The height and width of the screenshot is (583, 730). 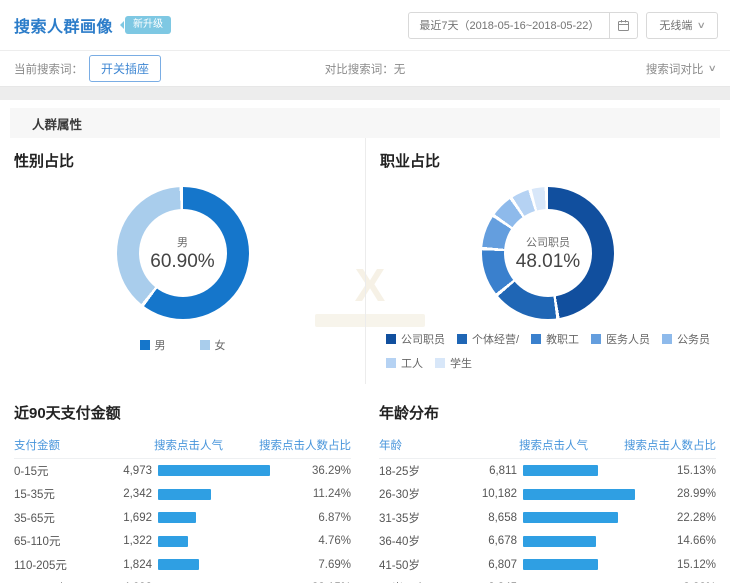 What do you see at coordinates (502, 564) in the screenshot?
I see `row-value: 6,807` at bounding box center [502, 564].